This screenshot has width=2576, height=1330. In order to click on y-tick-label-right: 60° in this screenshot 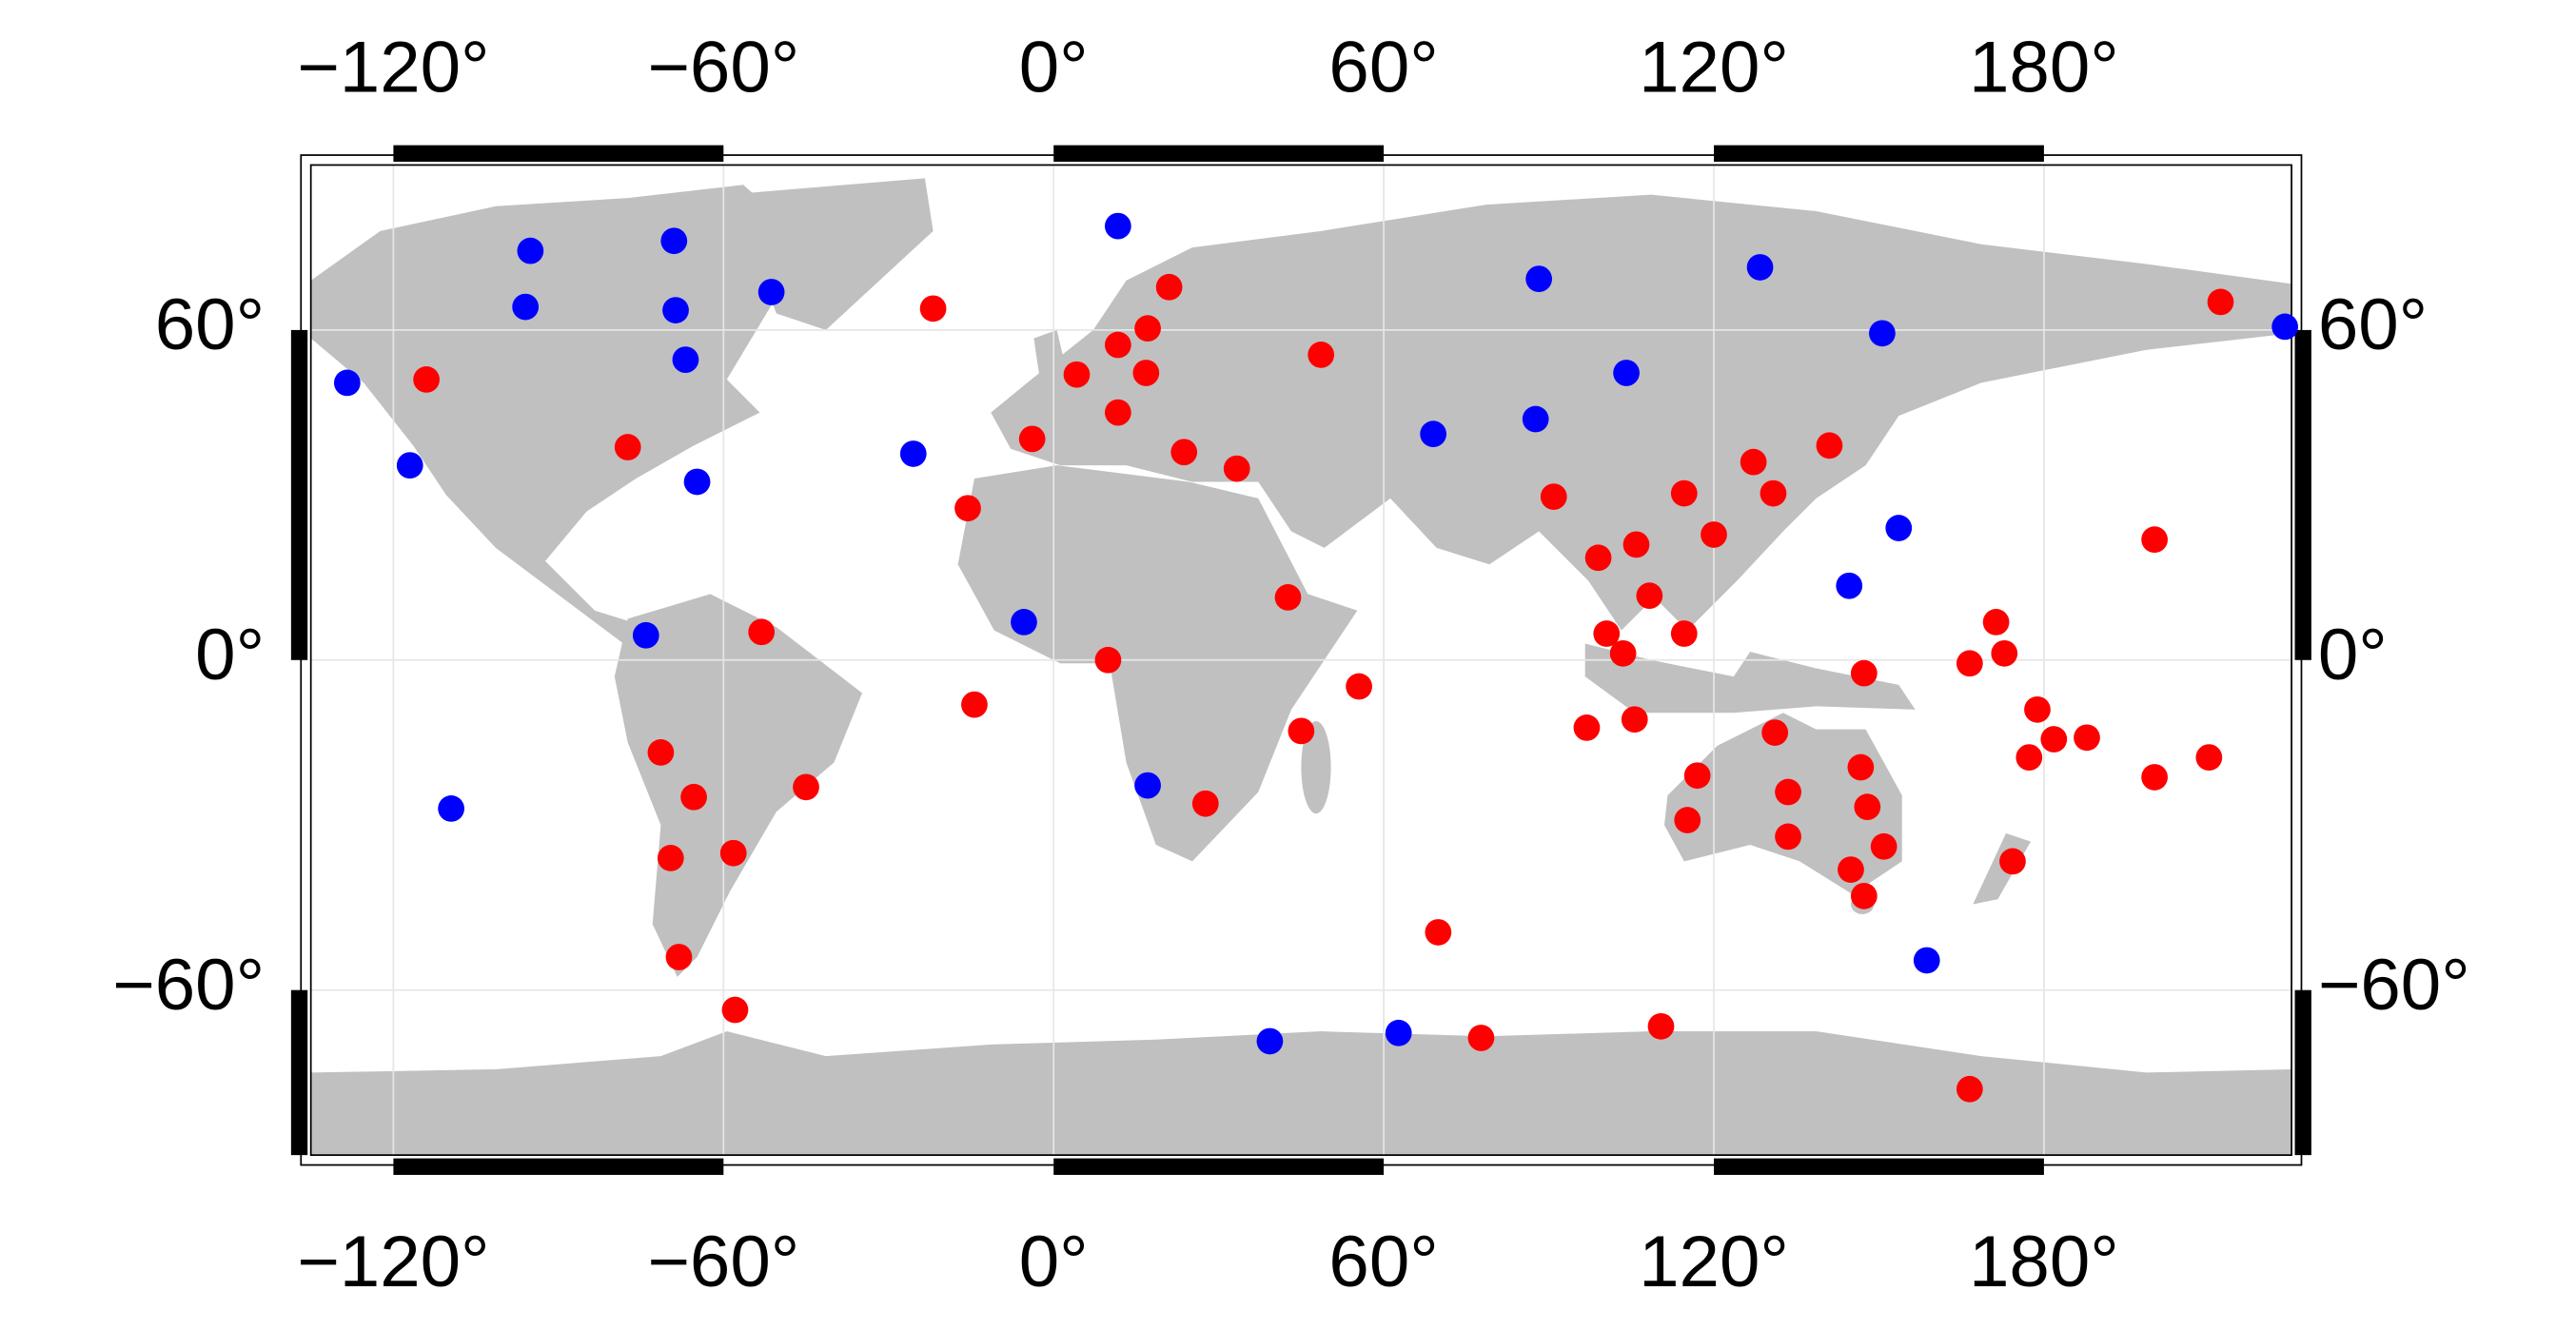, I will do `click(2373, 325)`.